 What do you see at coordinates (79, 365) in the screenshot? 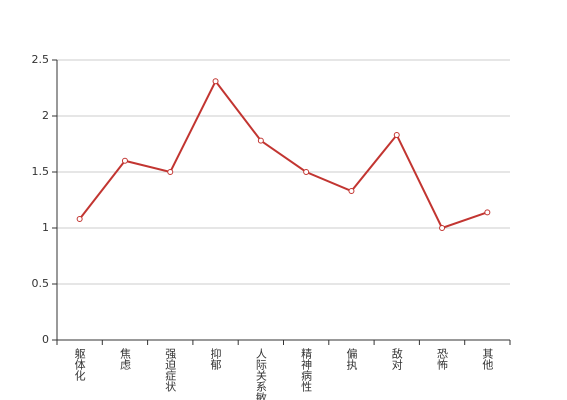
I see `x-tick-label: 躯体化` at bounding box center [79, 365].